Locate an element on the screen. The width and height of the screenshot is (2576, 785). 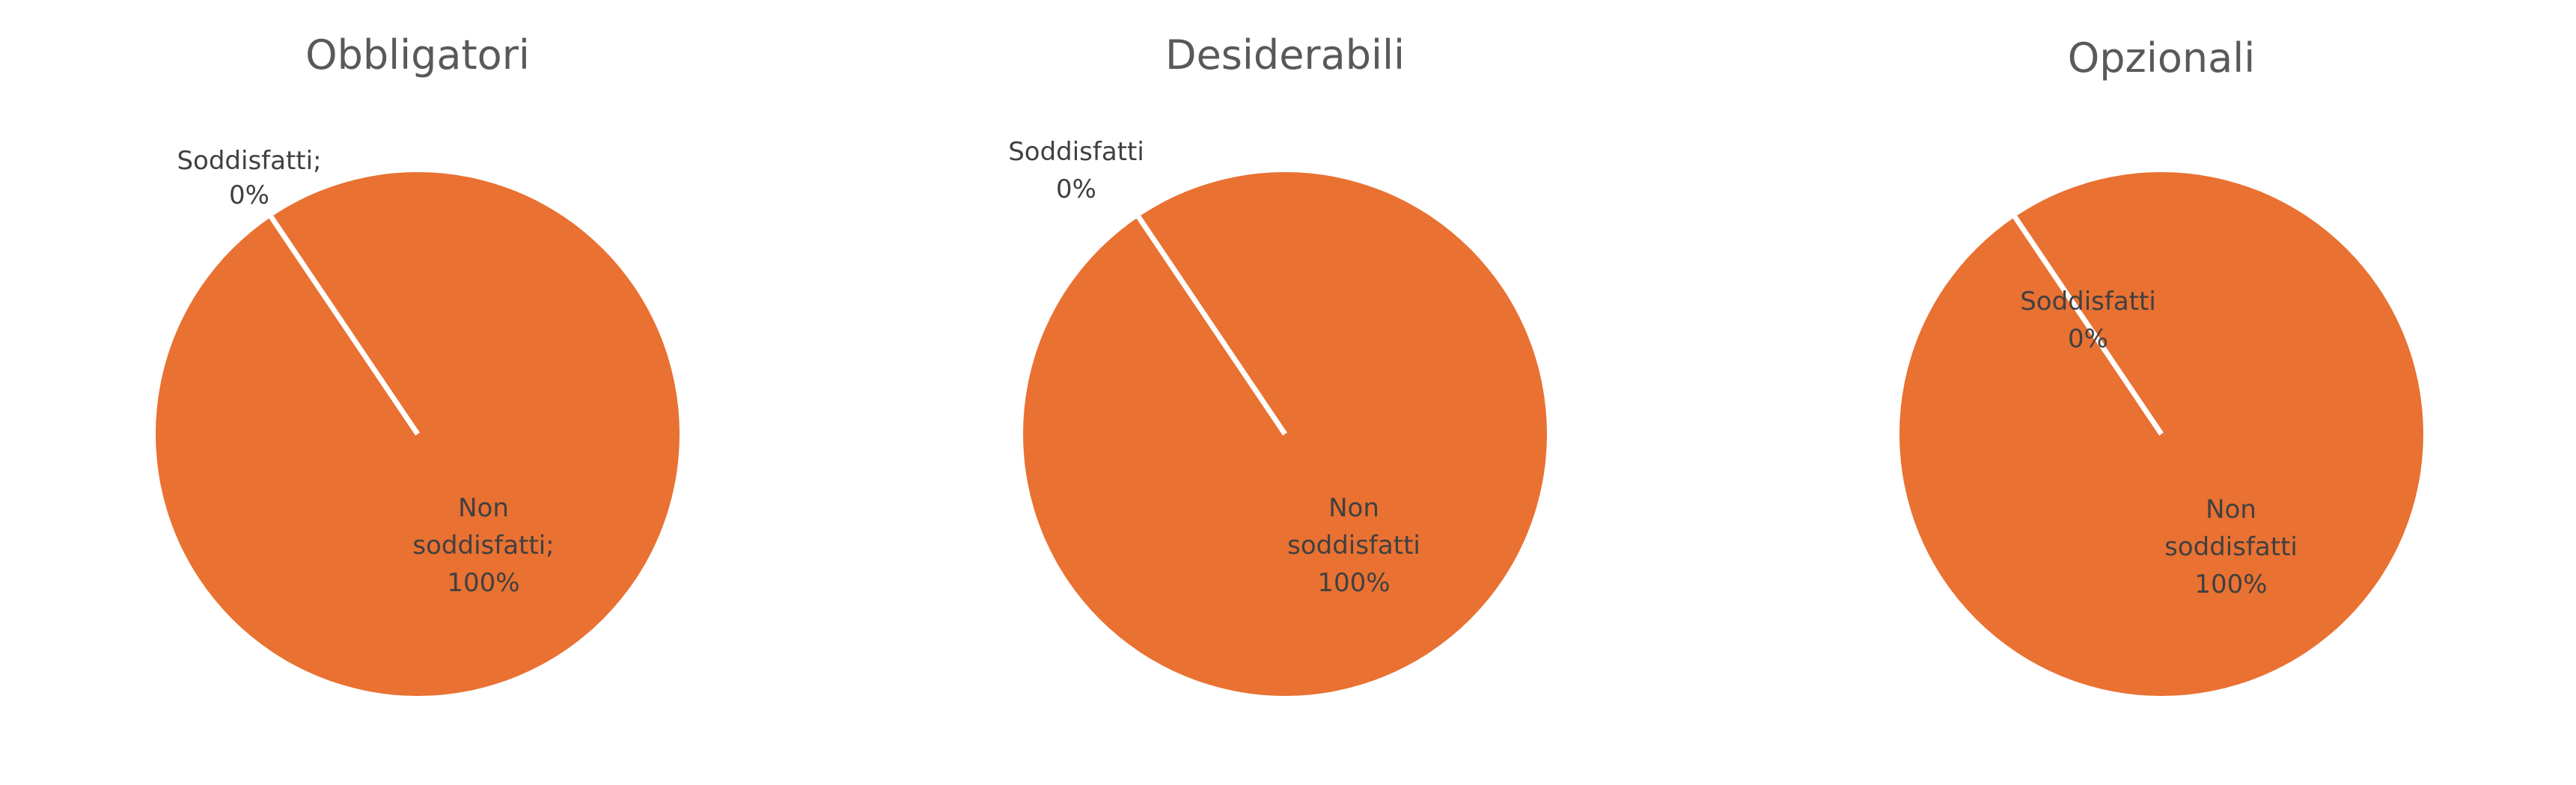
data-label-line: soddisfatti; is located at coordinates (483, 546).